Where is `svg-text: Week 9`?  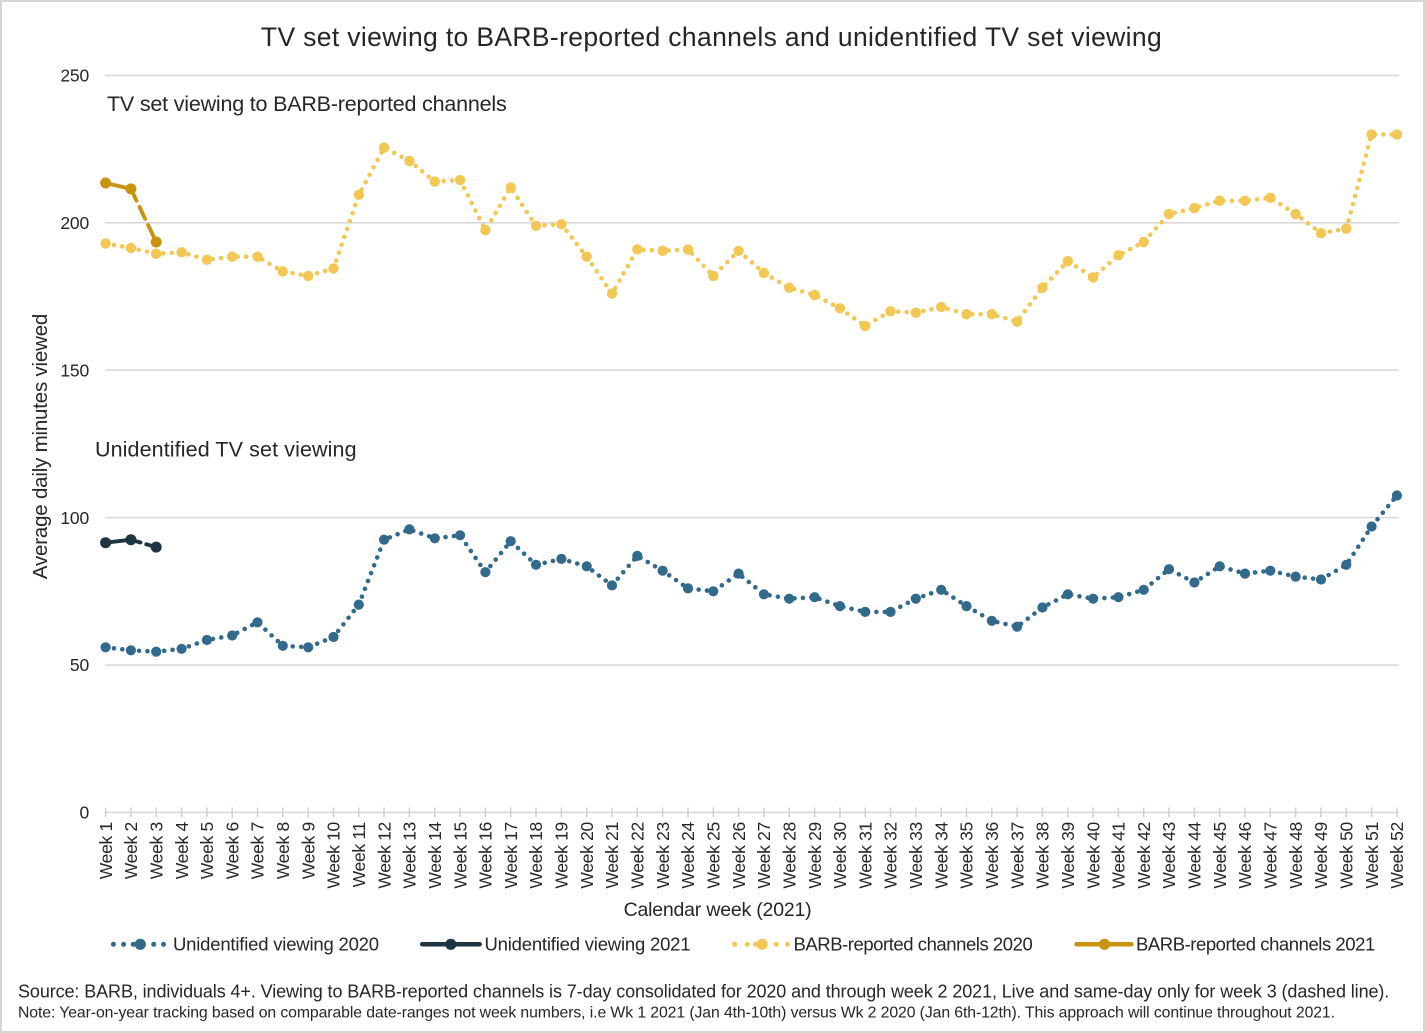 svg-text: Week 9 is located at coordinates (308, 850).